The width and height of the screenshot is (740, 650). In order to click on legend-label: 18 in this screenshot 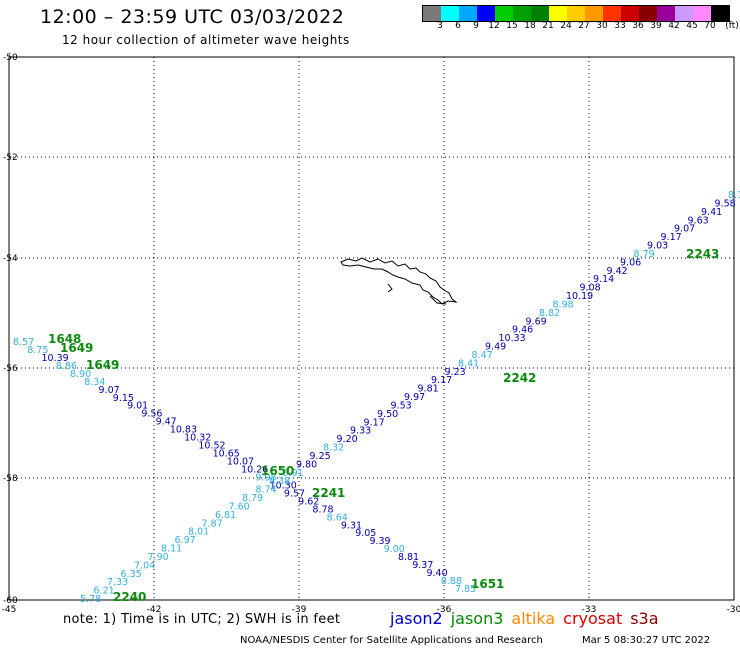, I will do `click(530, 26)`.